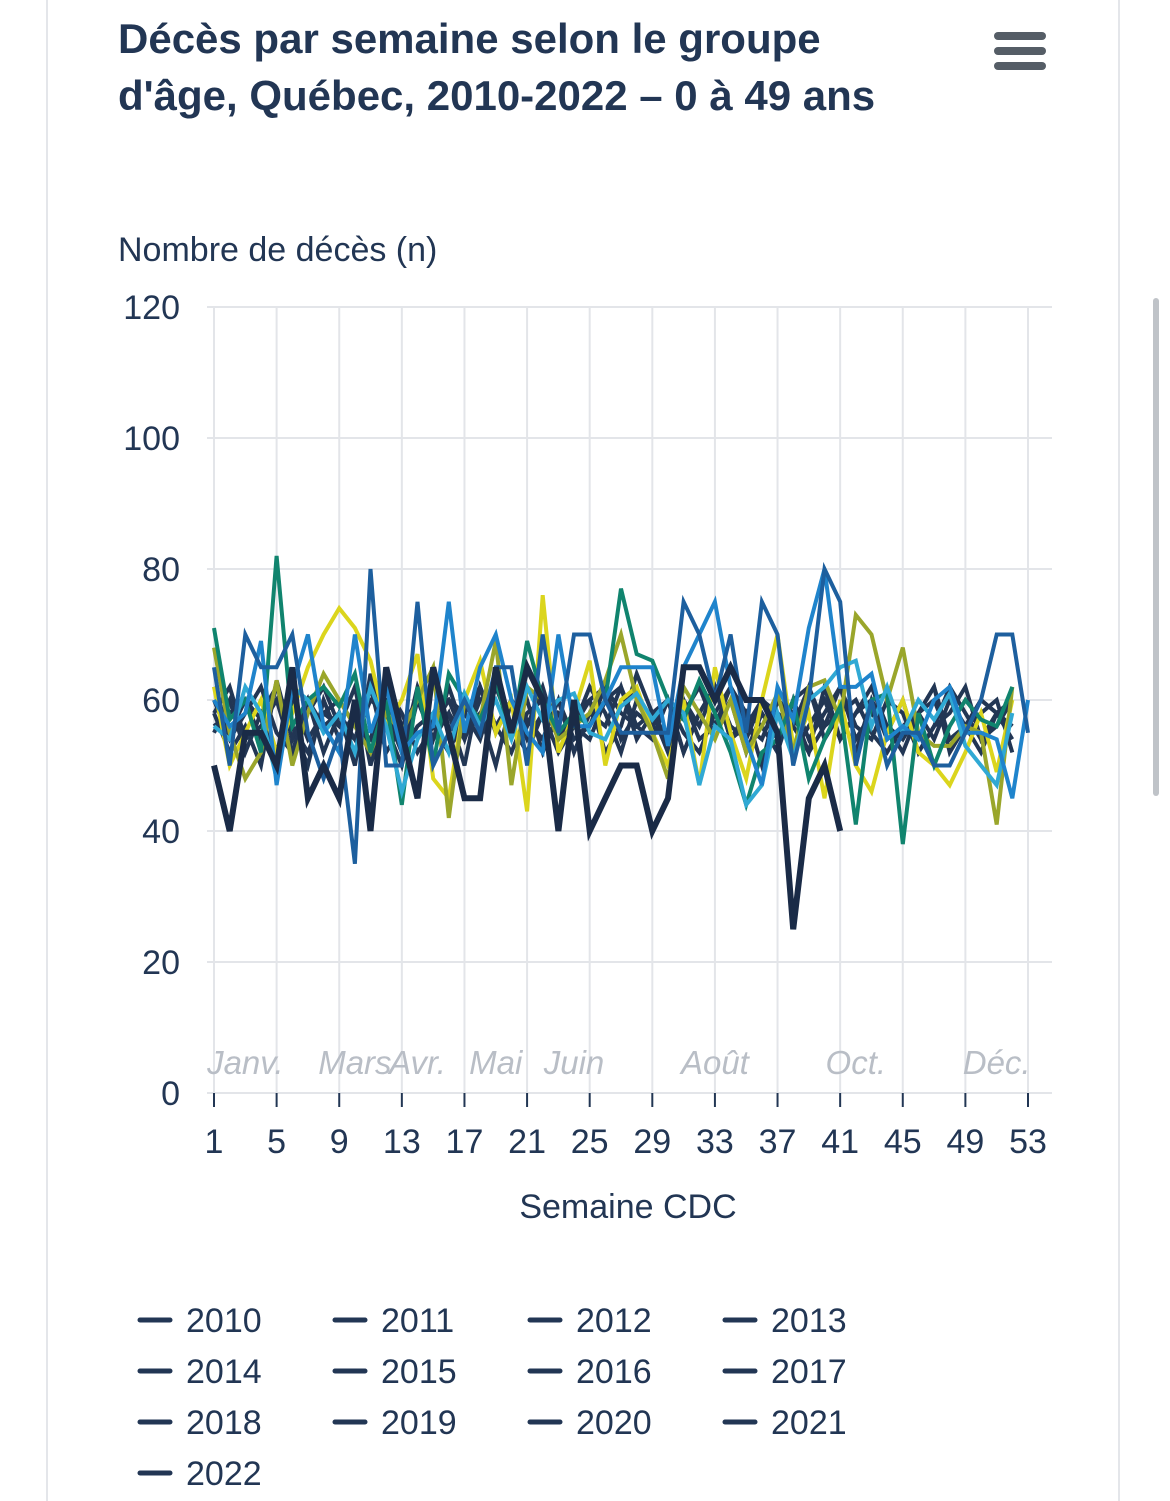 The height and width of the screenshot is (1501, 1170). Describe the element at coordinates (614, 1321) in the screenshot. I see `legend-label: 2012` at that location.